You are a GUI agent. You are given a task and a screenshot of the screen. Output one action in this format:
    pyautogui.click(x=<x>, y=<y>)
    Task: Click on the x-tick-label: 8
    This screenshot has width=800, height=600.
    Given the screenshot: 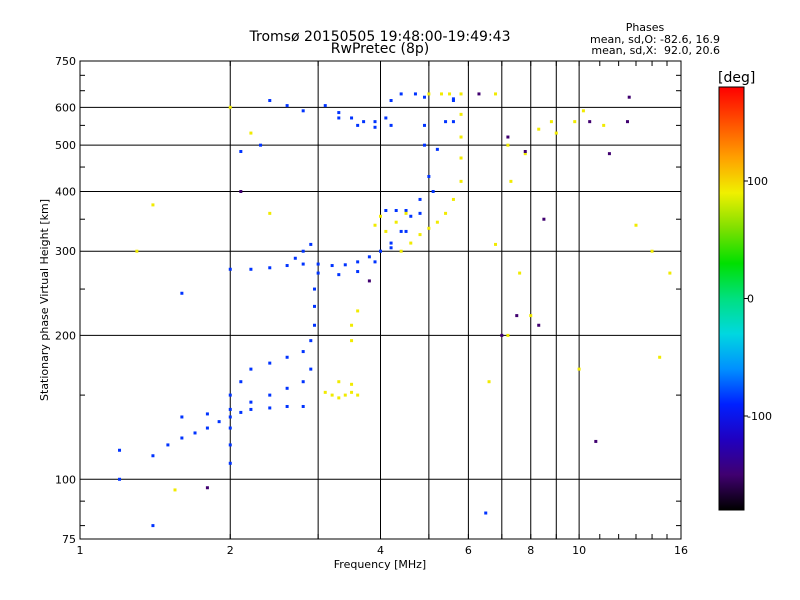 What is the action you would take?
    pyautogui.click(x=530, y=550)
    